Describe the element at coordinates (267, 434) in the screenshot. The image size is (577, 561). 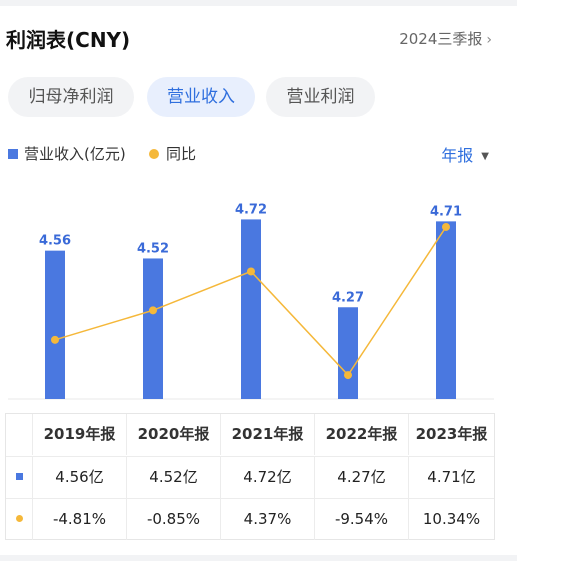
I see `table-header-cell: 2021年报` at that location.